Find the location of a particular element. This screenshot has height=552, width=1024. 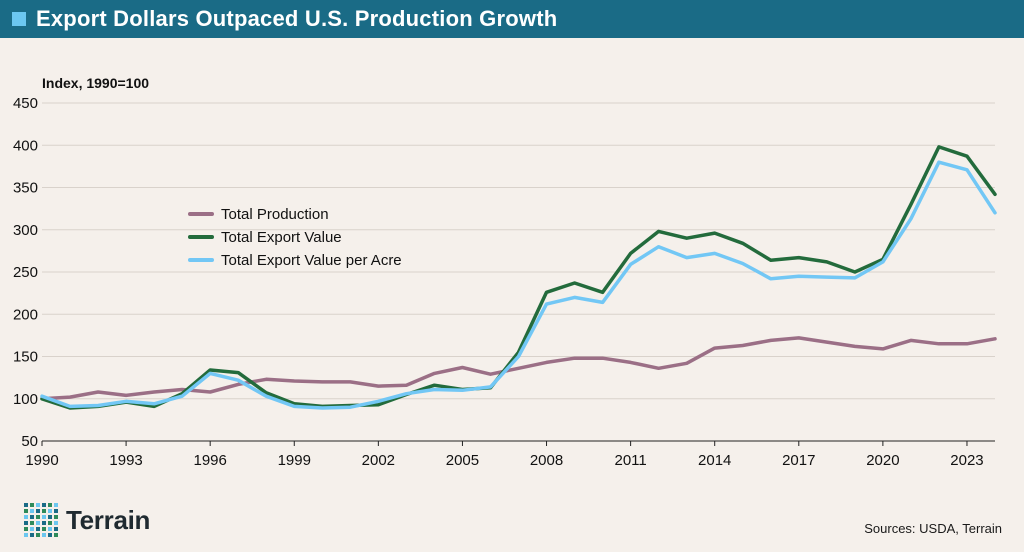

y-tick-label: 350 is located at coordinates (25, 188).